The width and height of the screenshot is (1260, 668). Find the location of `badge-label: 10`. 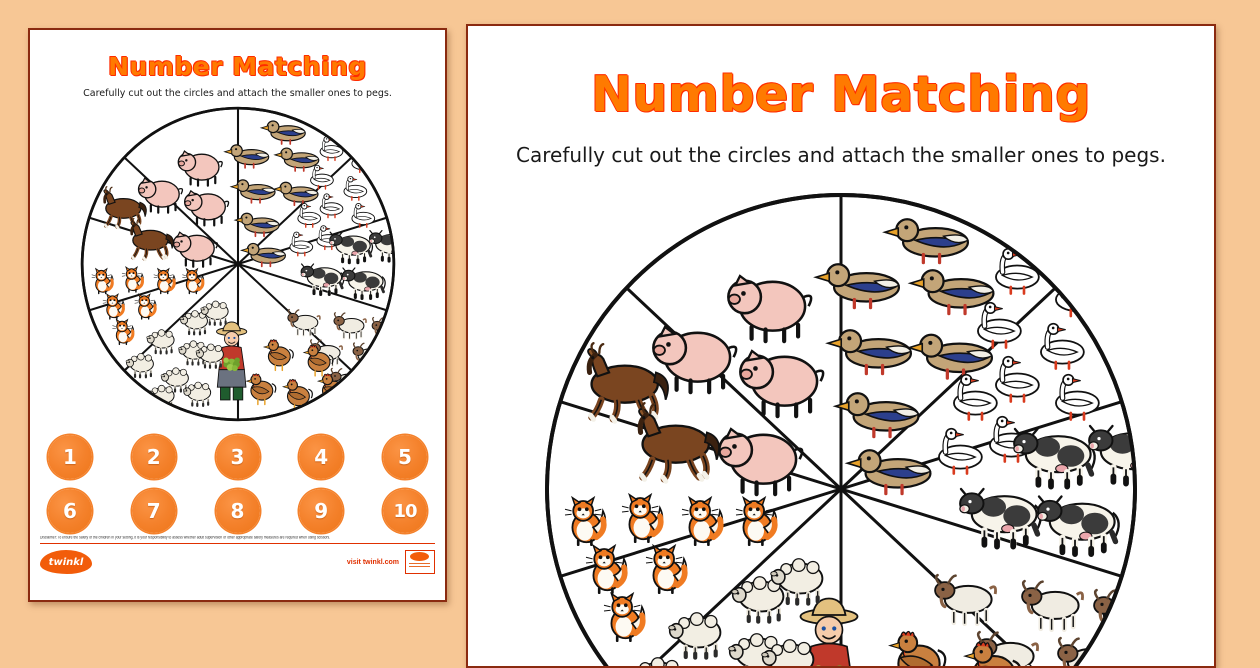

badge-label: 10 is located at coordinates (404, 511).